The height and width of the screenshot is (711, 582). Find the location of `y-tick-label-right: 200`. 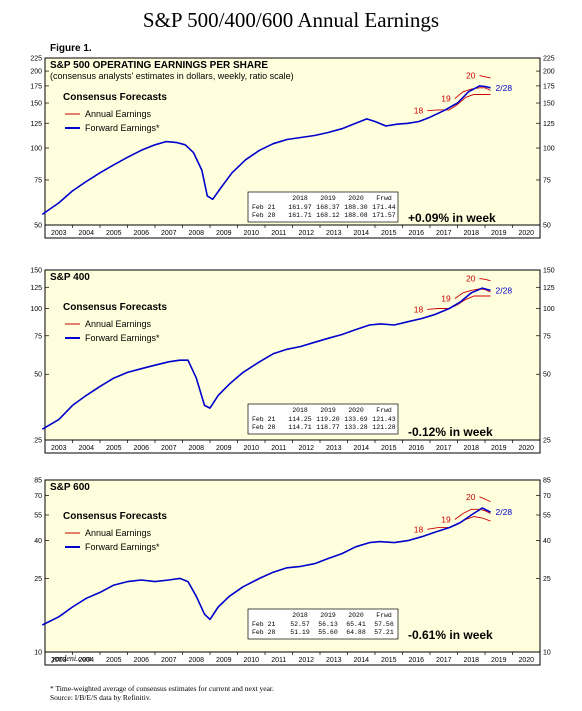

y-tick-label-right: 200 is located at coordinates (549, 72).